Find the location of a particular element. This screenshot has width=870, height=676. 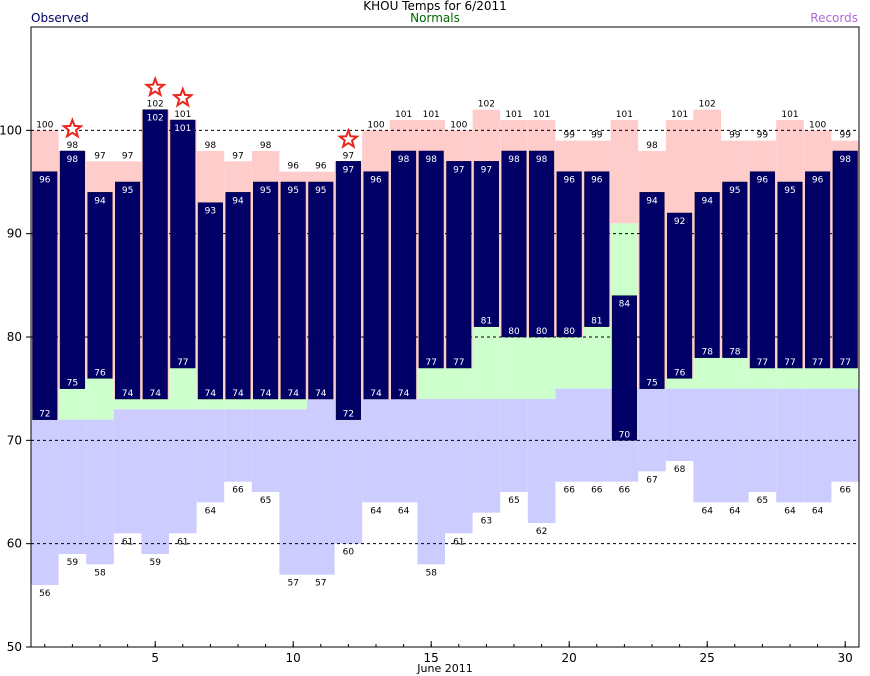

x-tick-label: 20 is located at coordinates (569, 658).